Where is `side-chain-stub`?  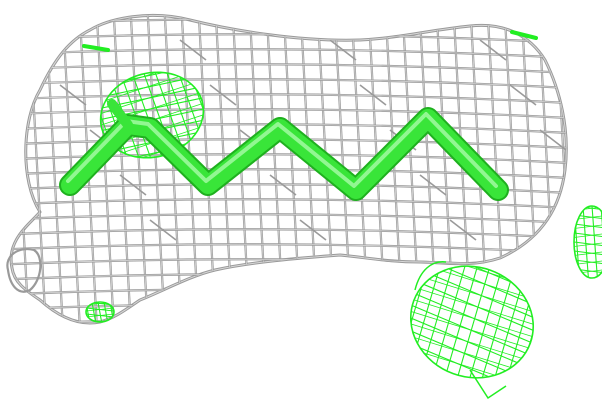
side-chain-stub is located at coordinates (120, 114).